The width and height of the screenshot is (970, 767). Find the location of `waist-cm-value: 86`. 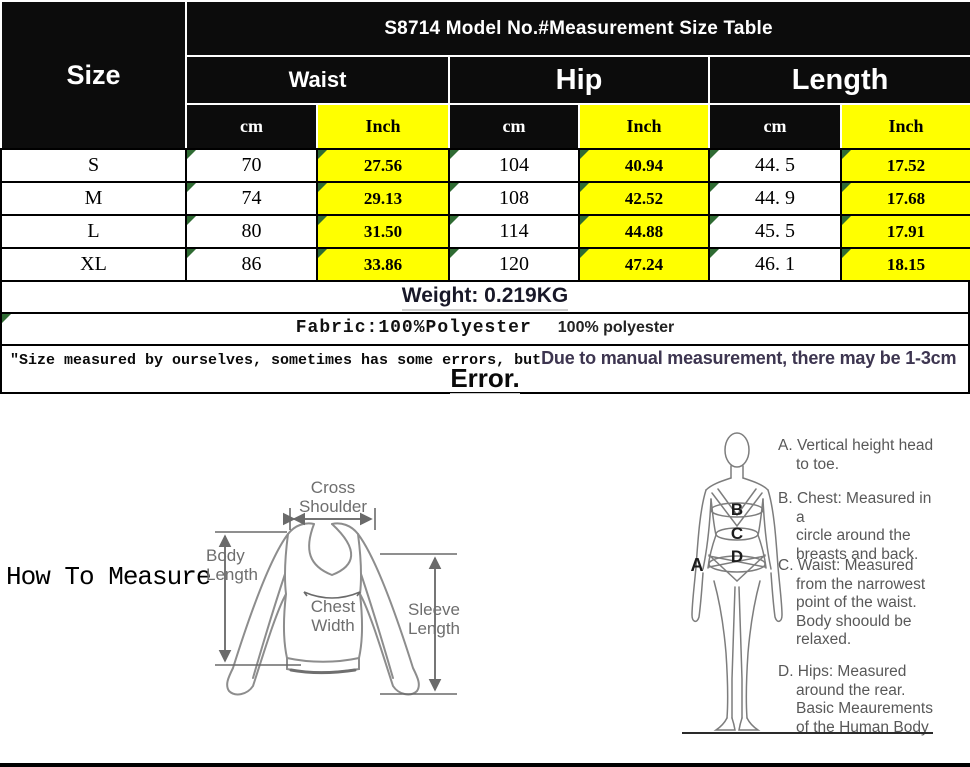

waist-cm-value: 86 is located at coordinates (251, 264).